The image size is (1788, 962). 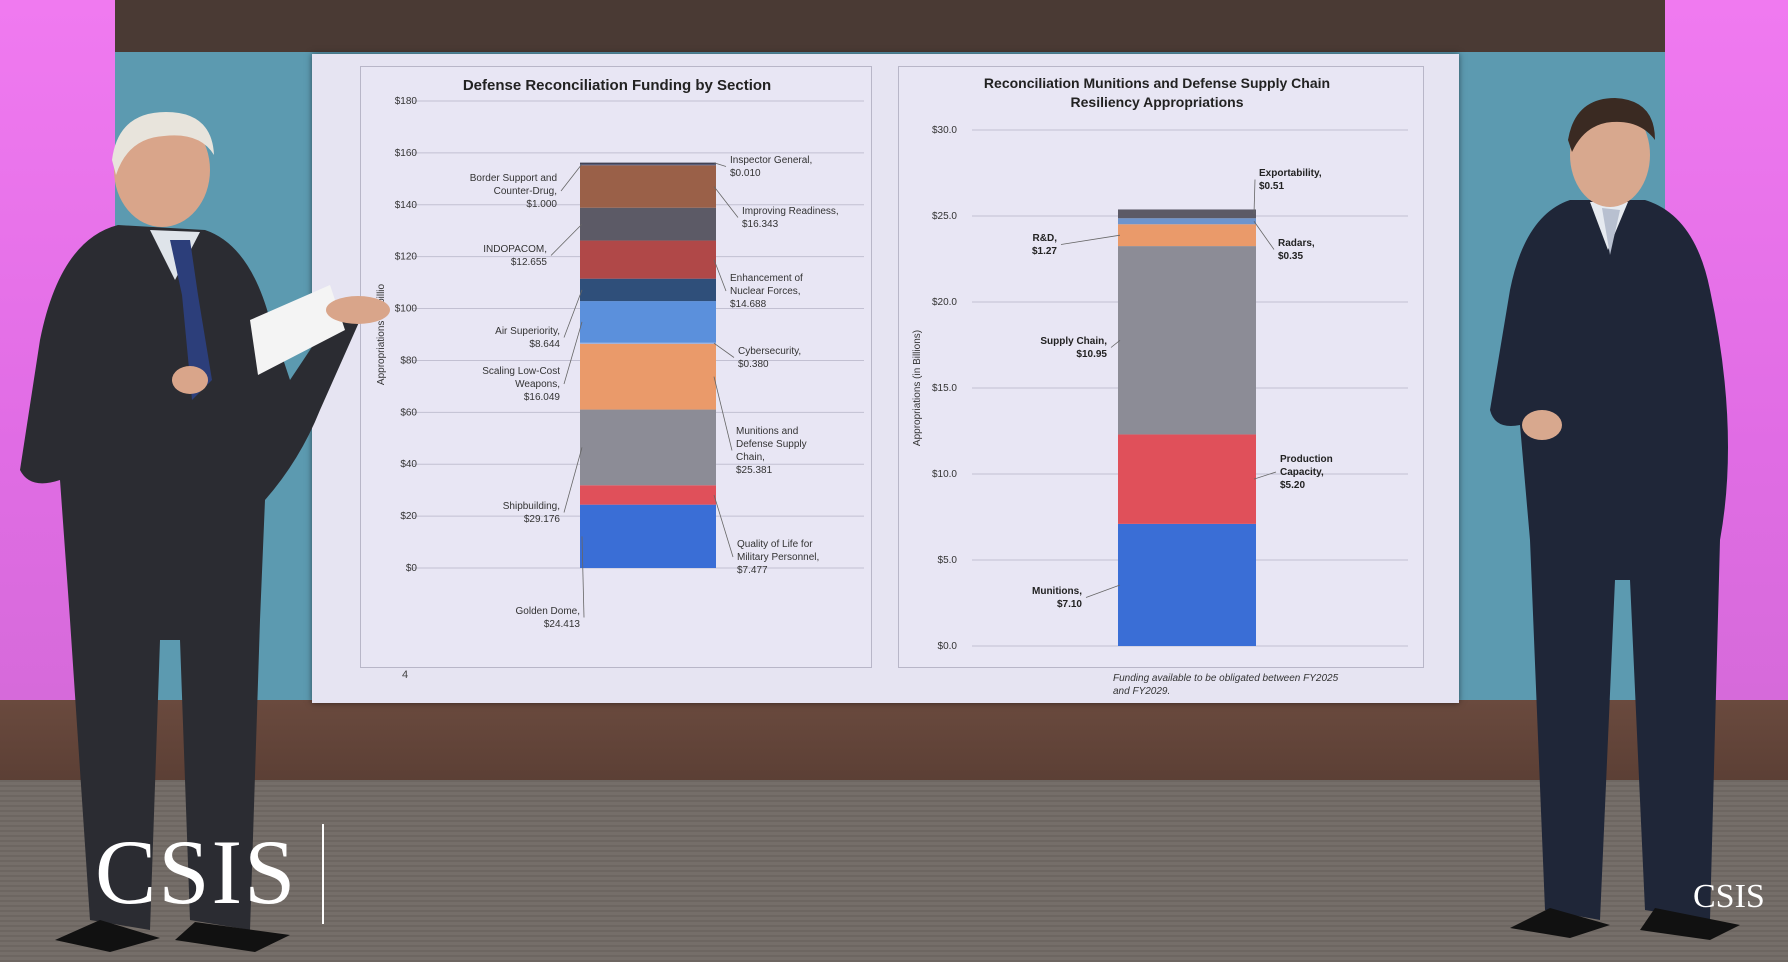 I want to click on segment-label-line: $0.35, so click(x=1290, y=256).